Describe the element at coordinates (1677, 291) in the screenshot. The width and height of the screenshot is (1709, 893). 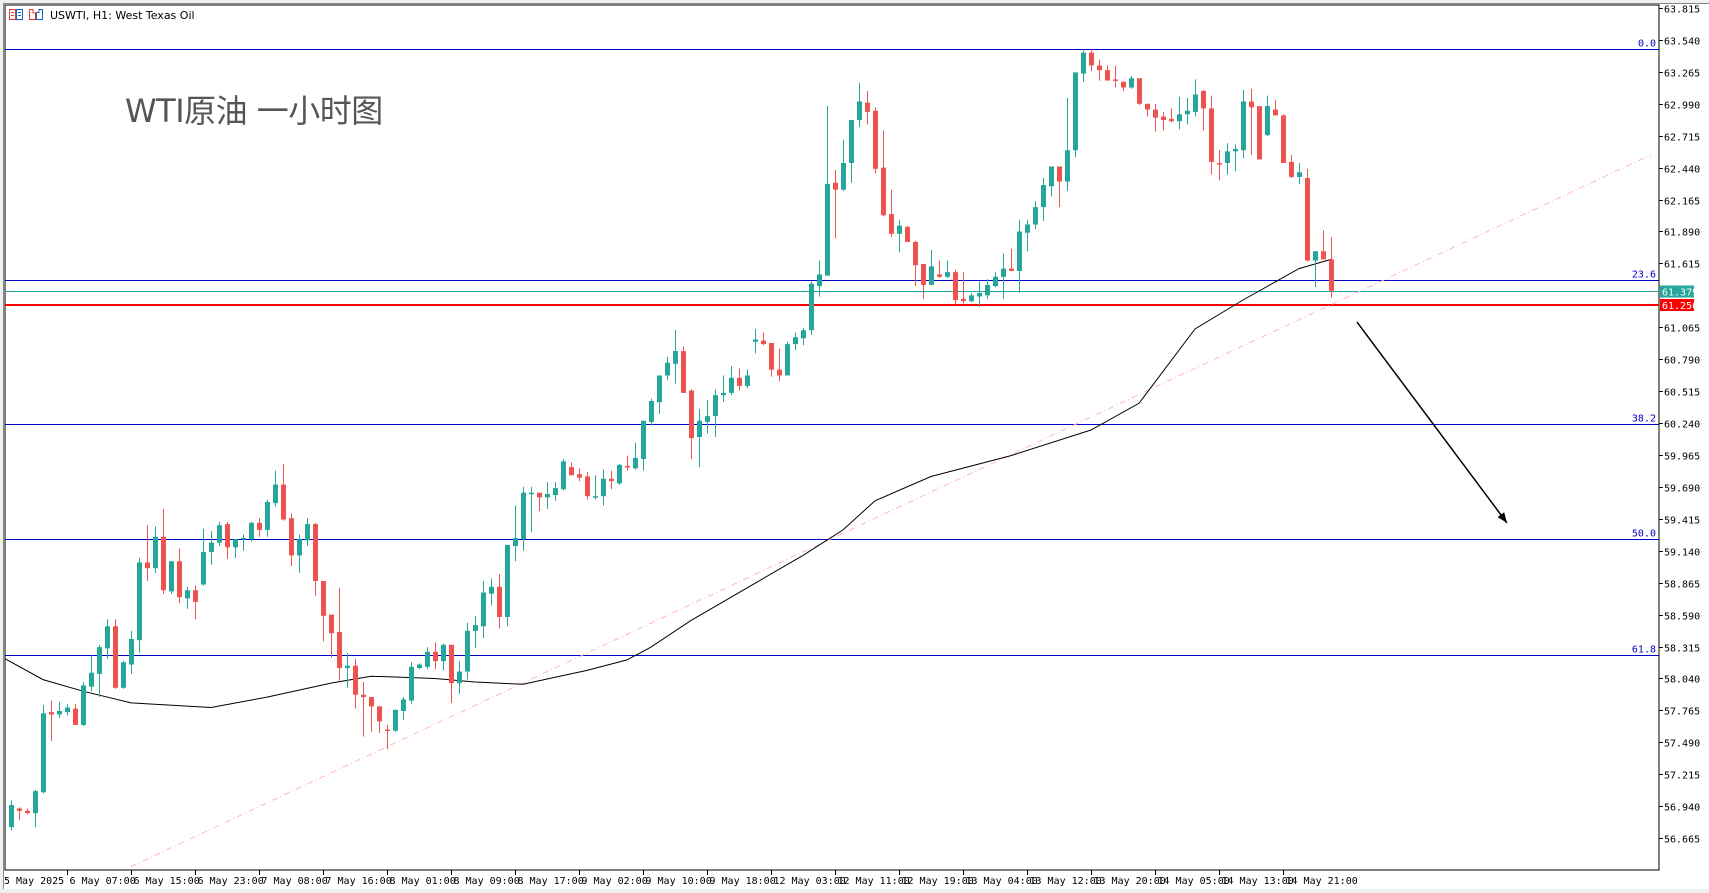
I see `bid-price-tag` at that location.